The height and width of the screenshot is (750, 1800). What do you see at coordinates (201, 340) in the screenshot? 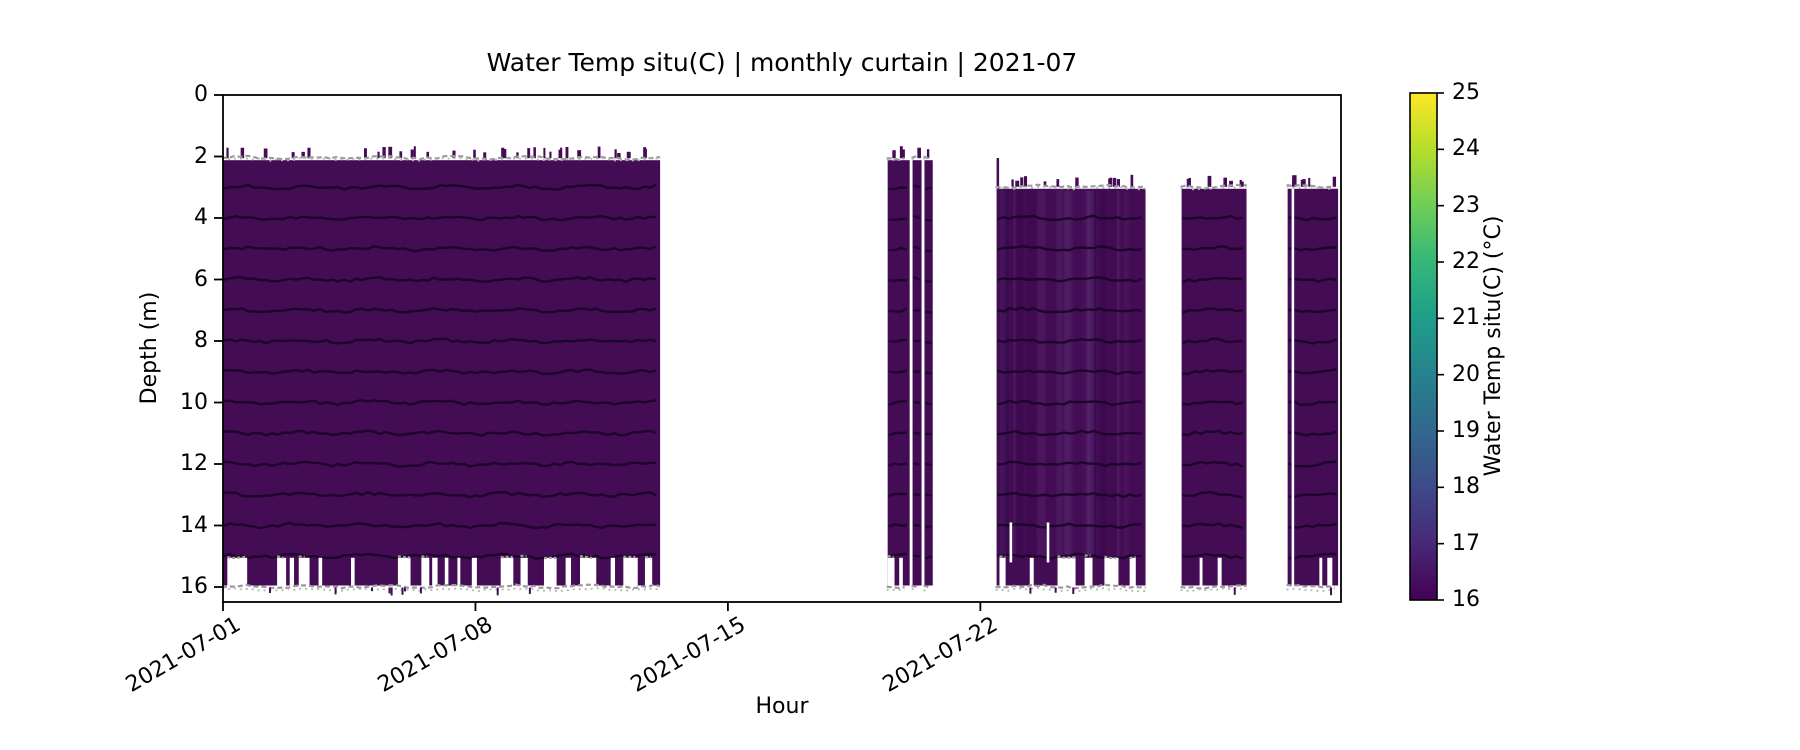
I see `y-tick-label: 8` at bounding box center [201, 340].